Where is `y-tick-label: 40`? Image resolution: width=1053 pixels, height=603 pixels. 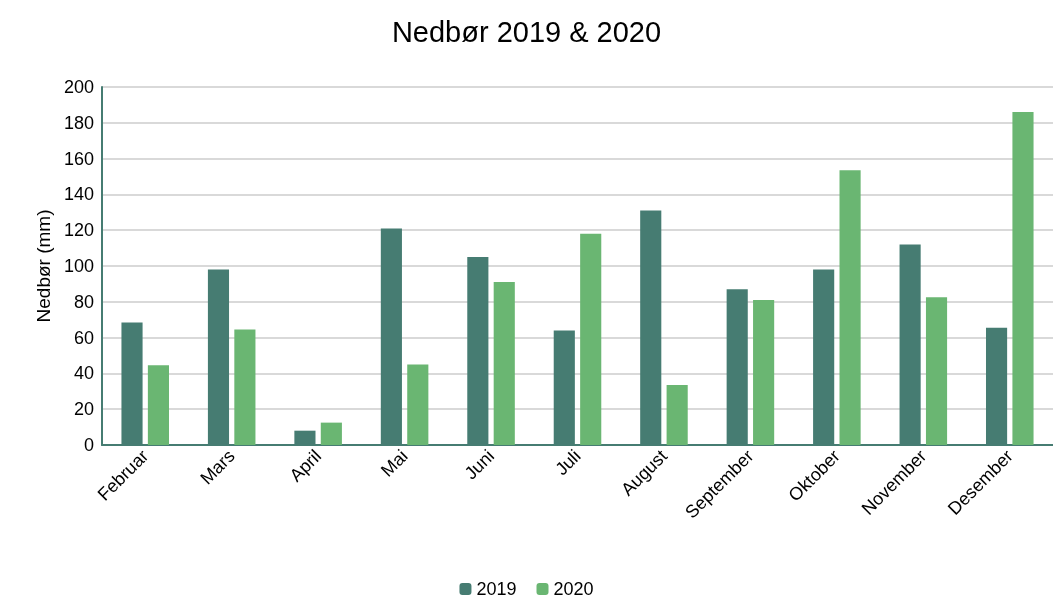
y-tick-label: 40 is located at coordinates (83, 373).